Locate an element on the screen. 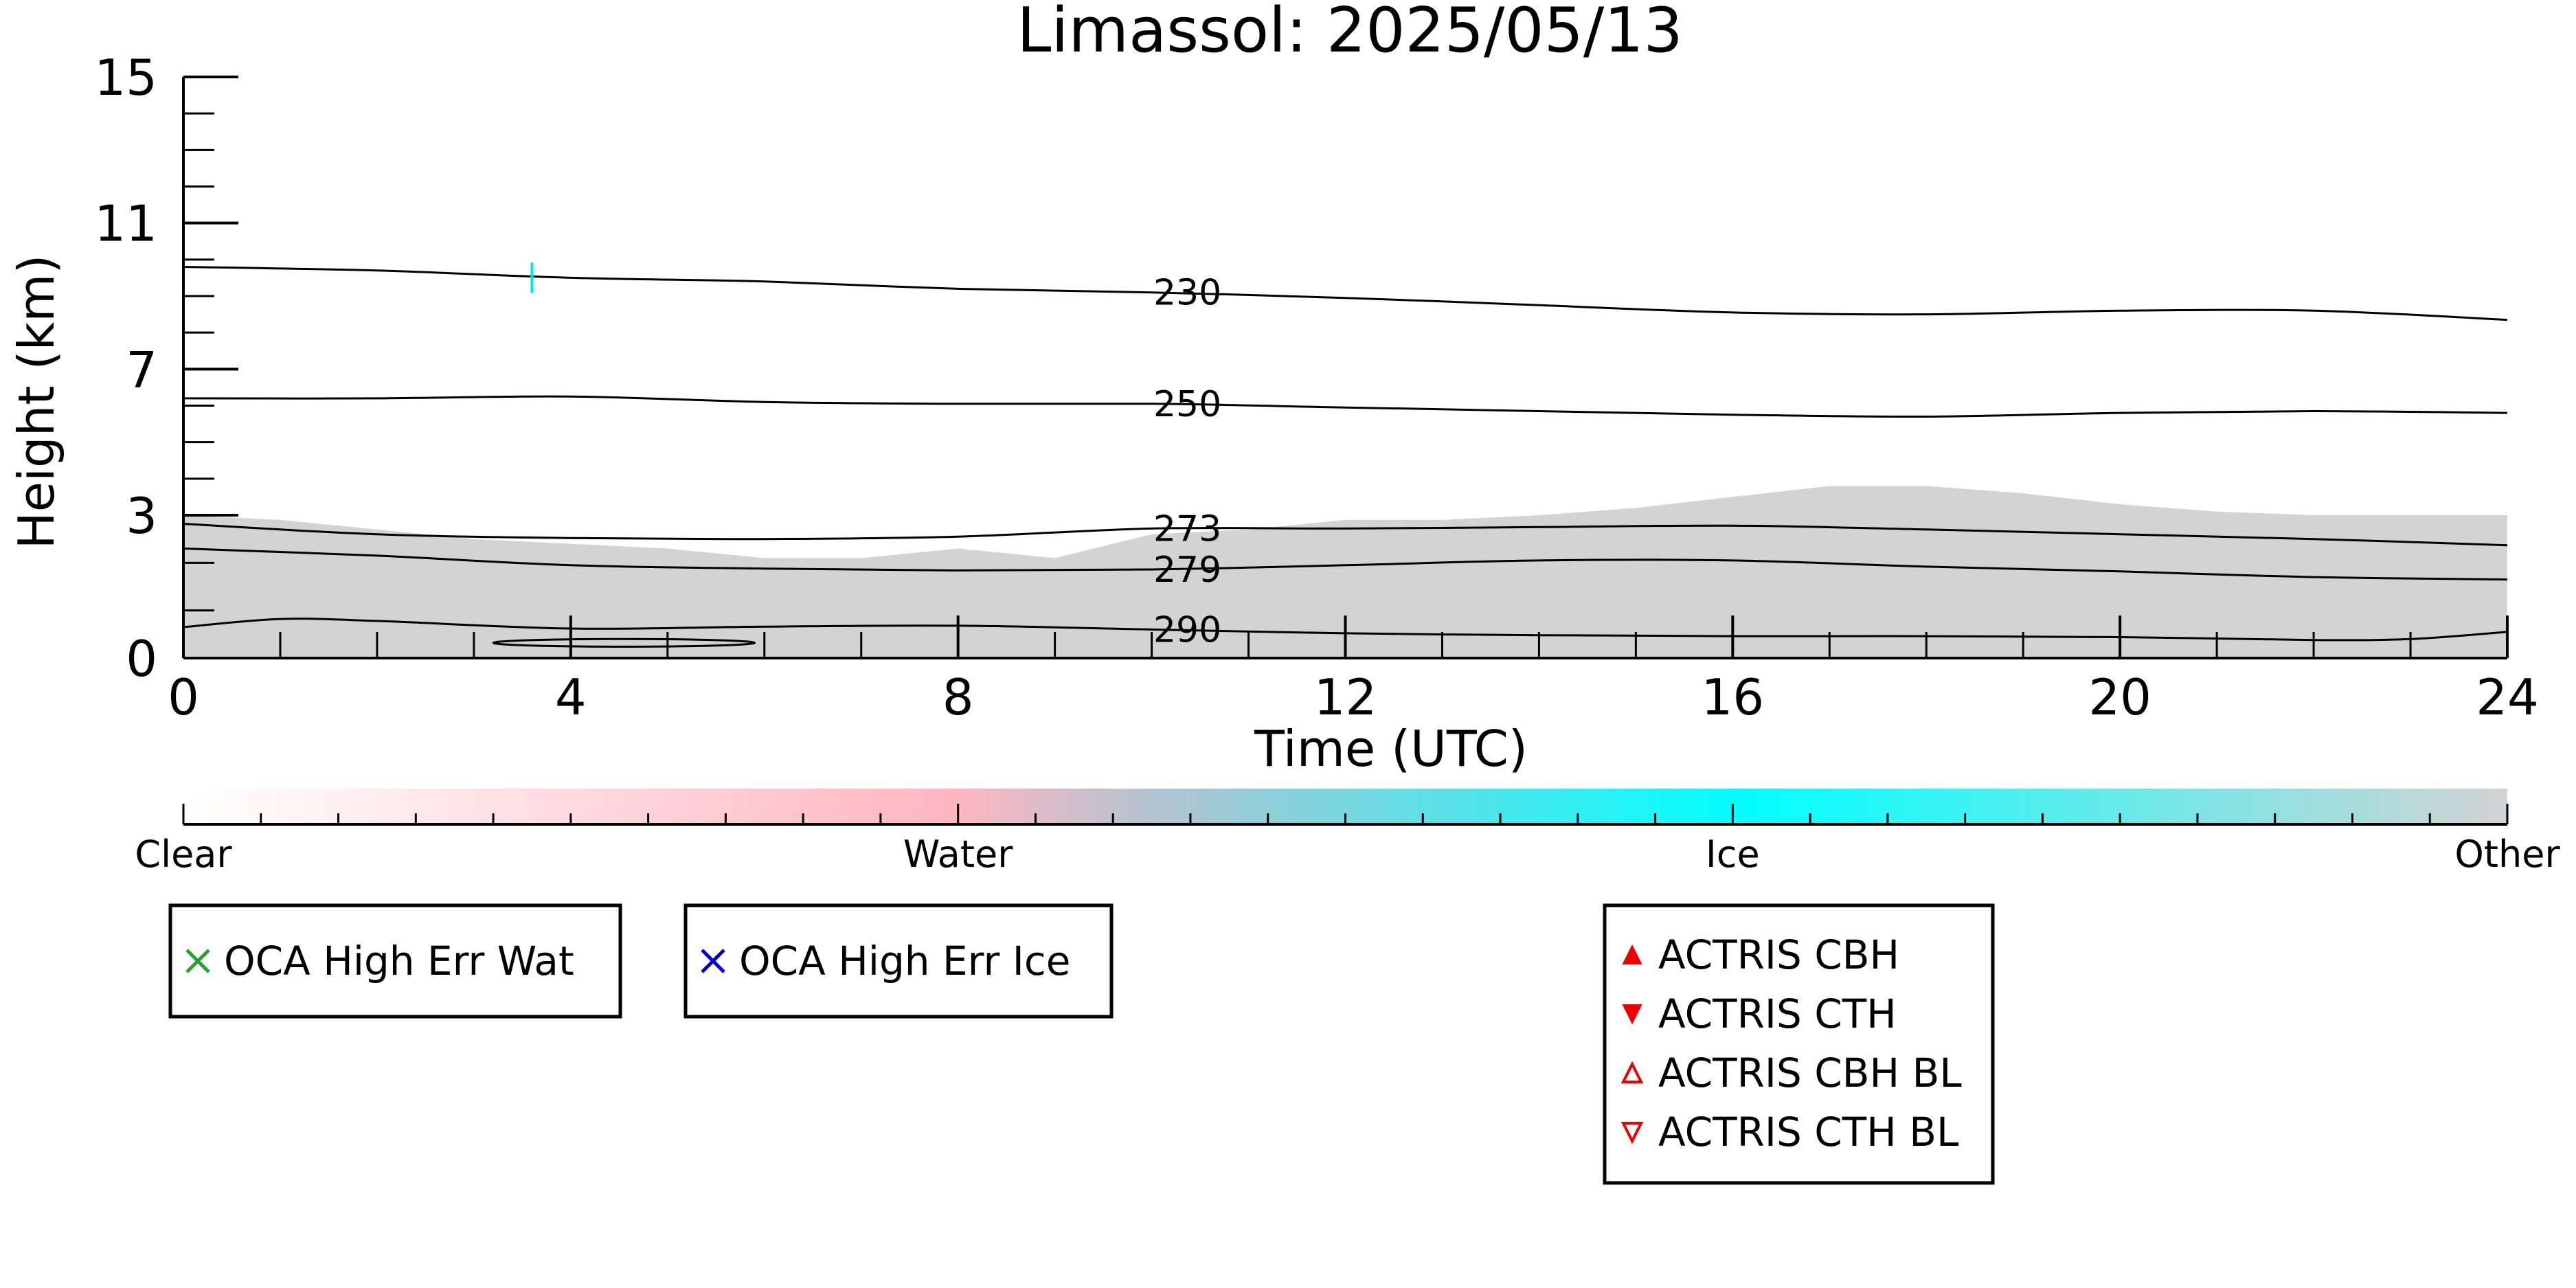 This screenshot has width=2576, height=1288. colorbar: Clear Water Ice Other is located at coordinates (1347, 832).